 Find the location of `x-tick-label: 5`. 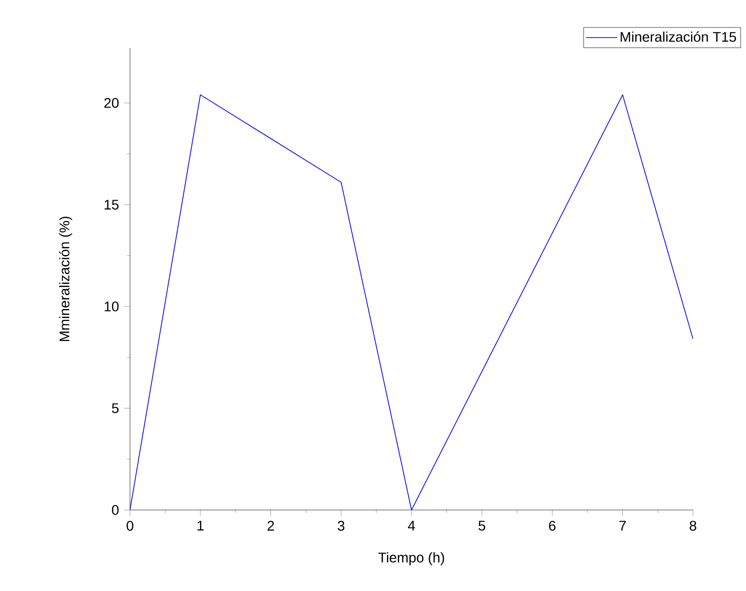

x-tick-label: 5 is located at coordinates (482, 525).